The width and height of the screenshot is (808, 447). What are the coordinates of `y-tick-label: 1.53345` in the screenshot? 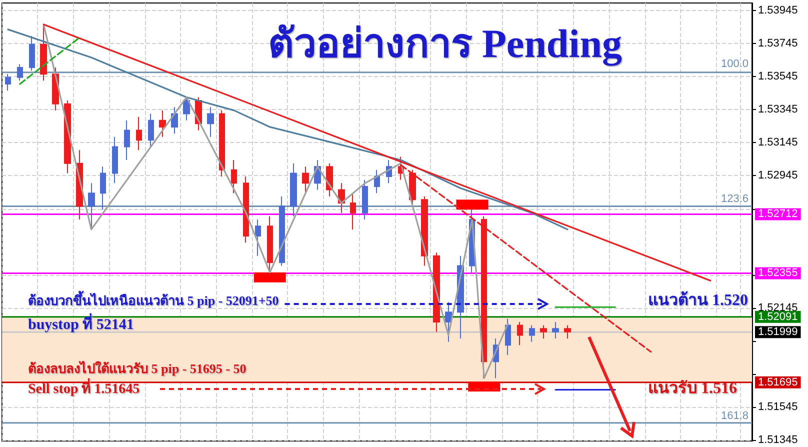 It's located at (778, 110).